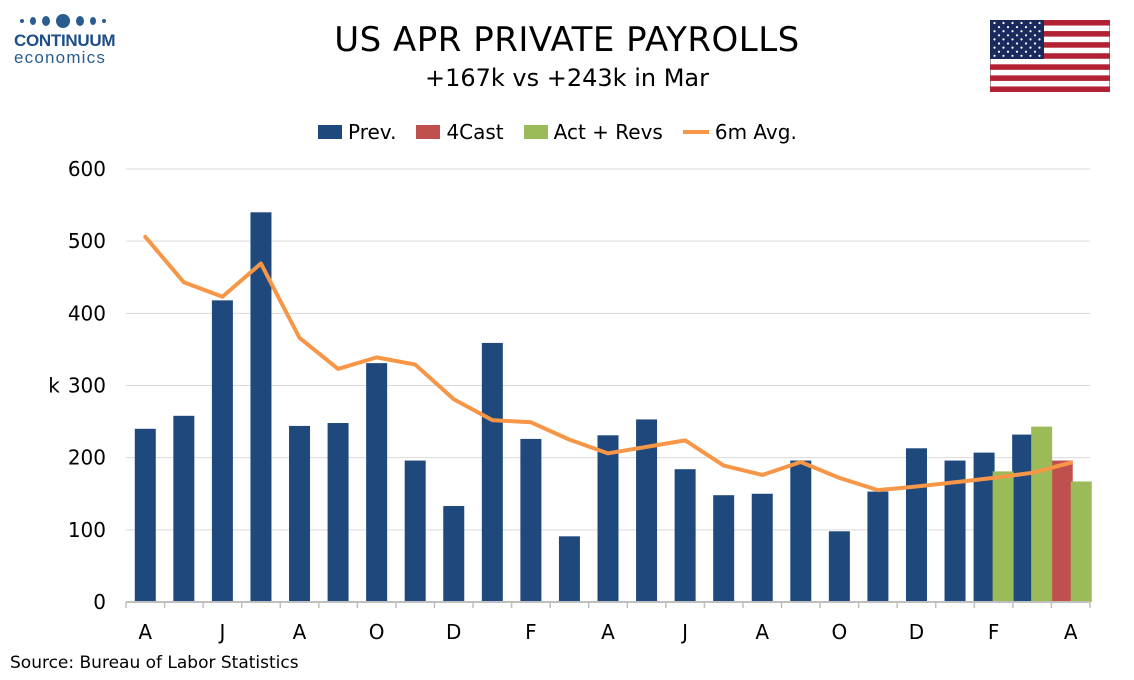  What do you see at coordinates (87, 241) in the screenshot?
I see `y-tick-label: 500` at bounding box center [87, 241].